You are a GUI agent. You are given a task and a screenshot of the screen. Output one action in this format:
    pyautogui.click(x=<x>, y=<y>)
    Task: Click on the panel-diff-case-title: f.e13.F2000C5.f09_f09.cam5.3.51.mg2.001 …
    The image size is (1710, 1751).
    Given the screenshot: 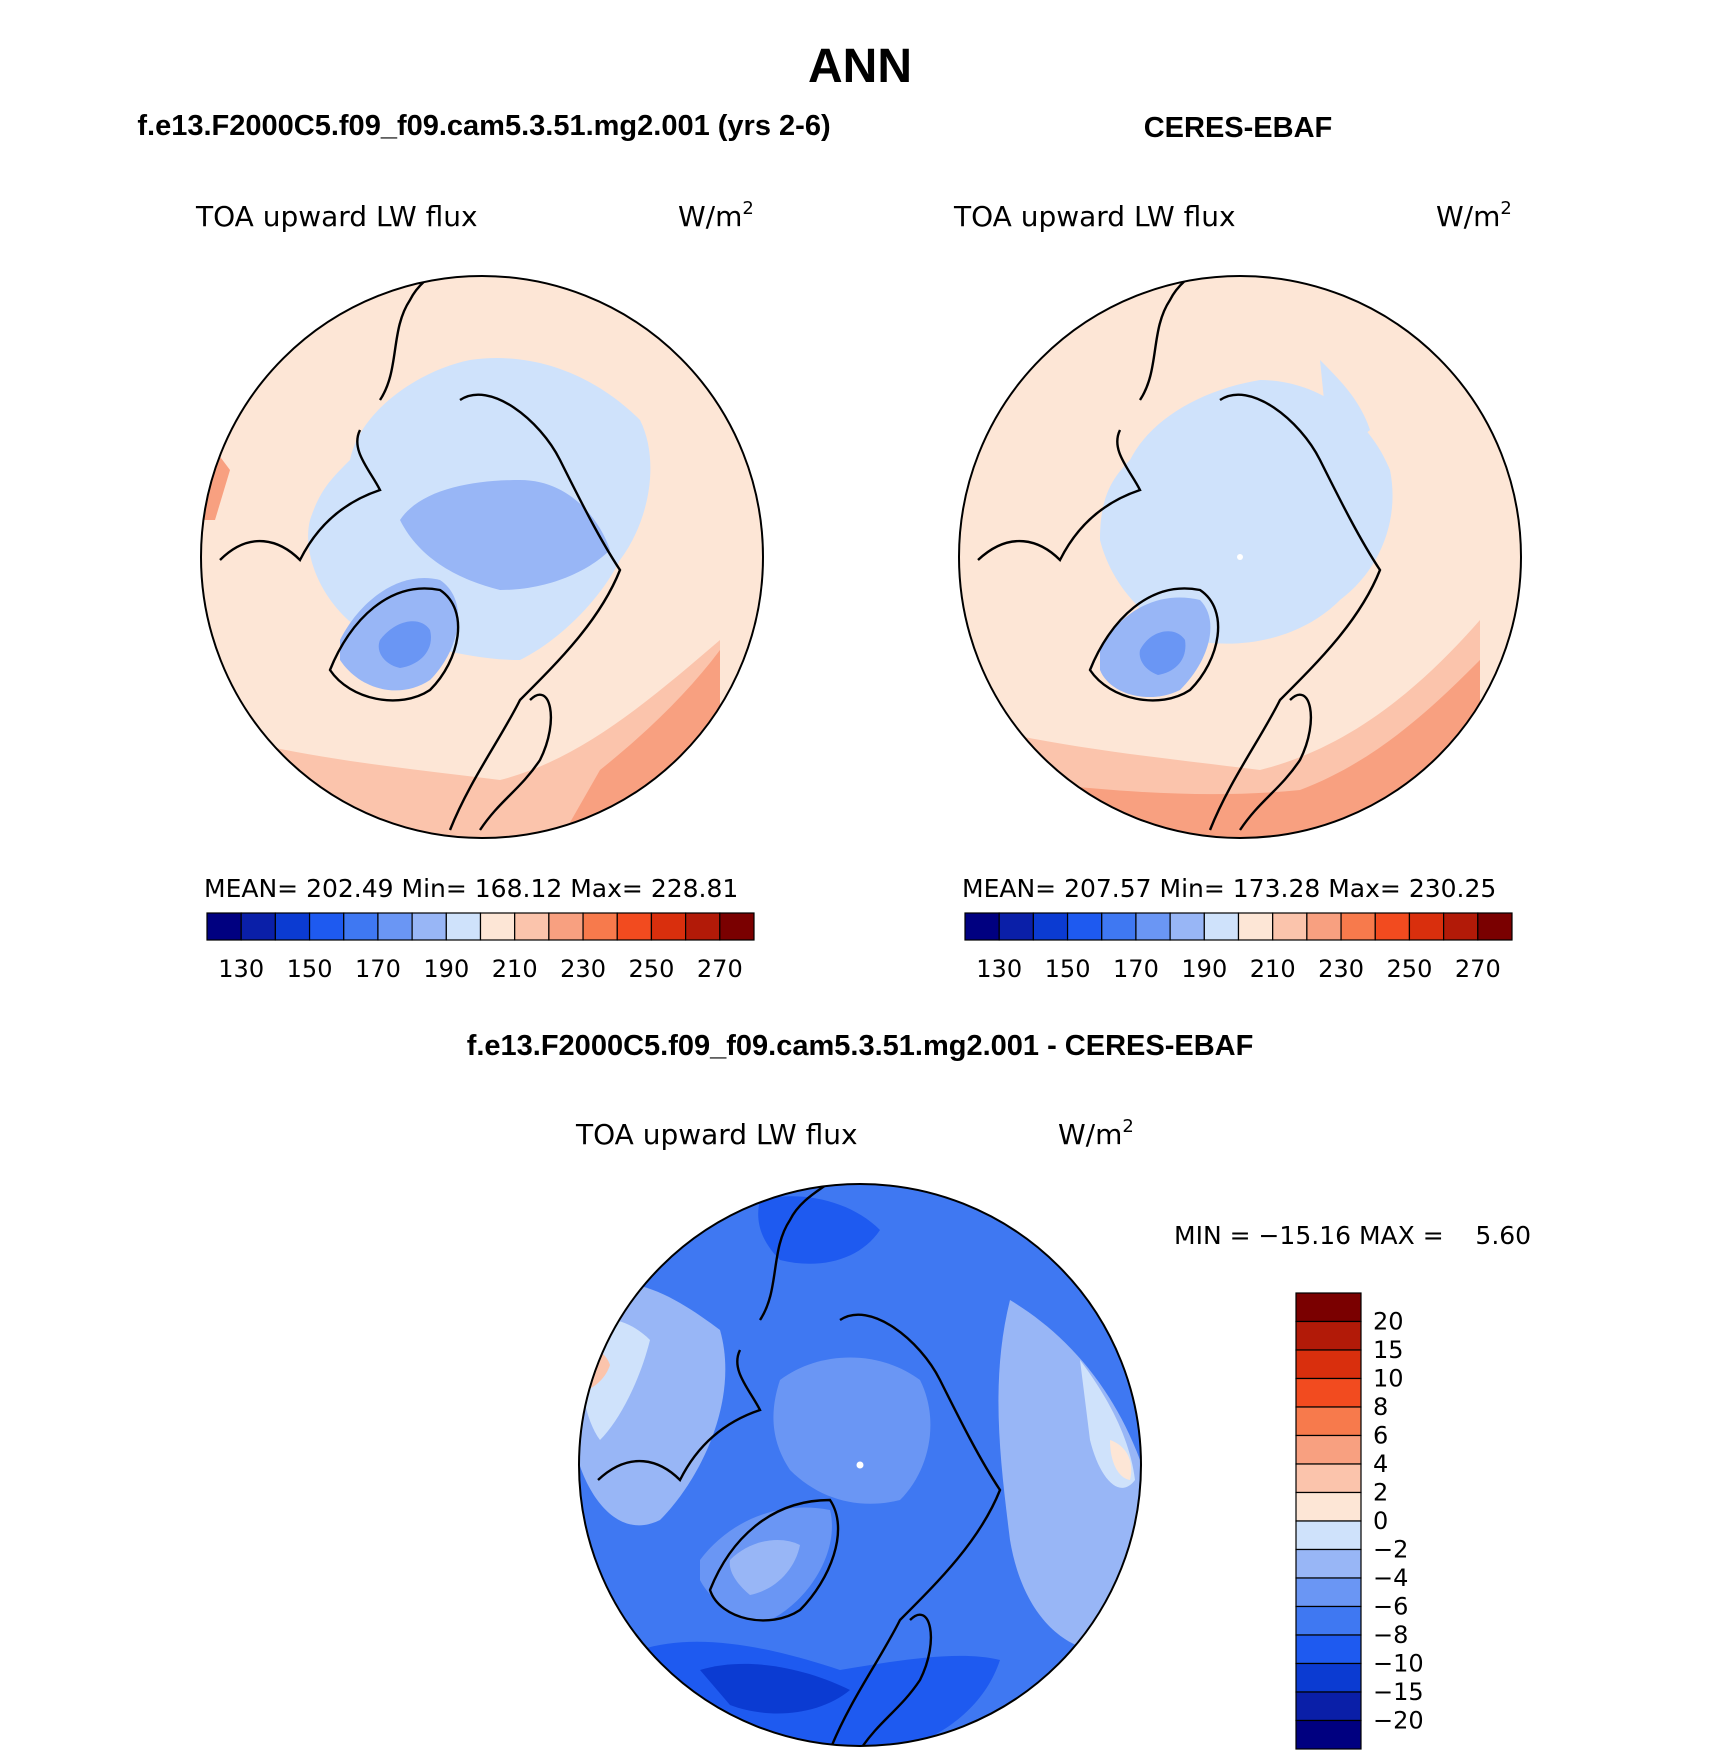 What is the action you would take?
    pyautogui.click(x=860, y=1046)
    